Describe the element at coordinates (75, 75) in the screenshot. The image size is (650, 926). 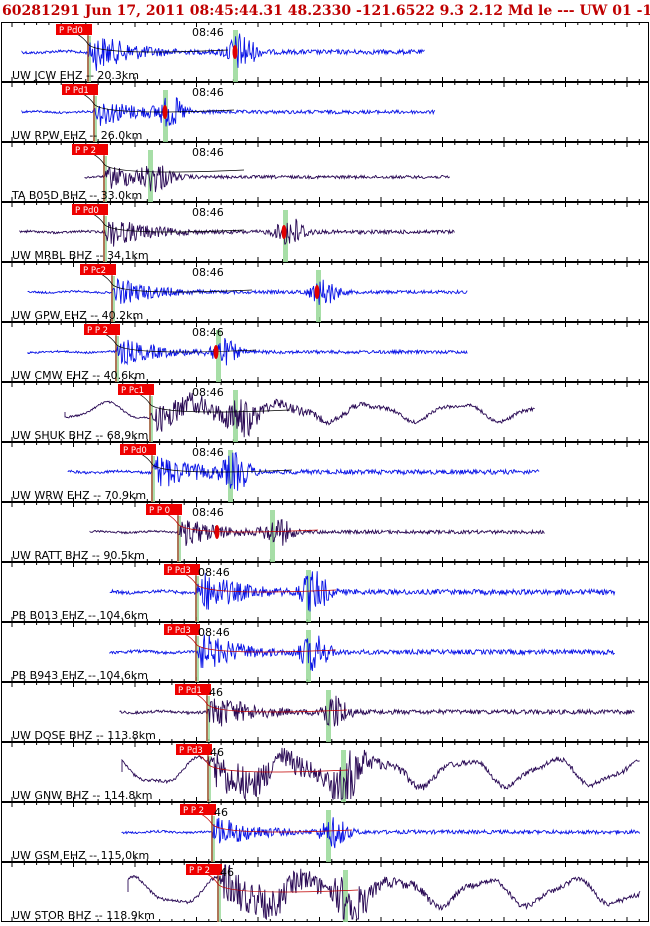
I see `station-label: UW JCW EHZ -- 20.3km` at that location.